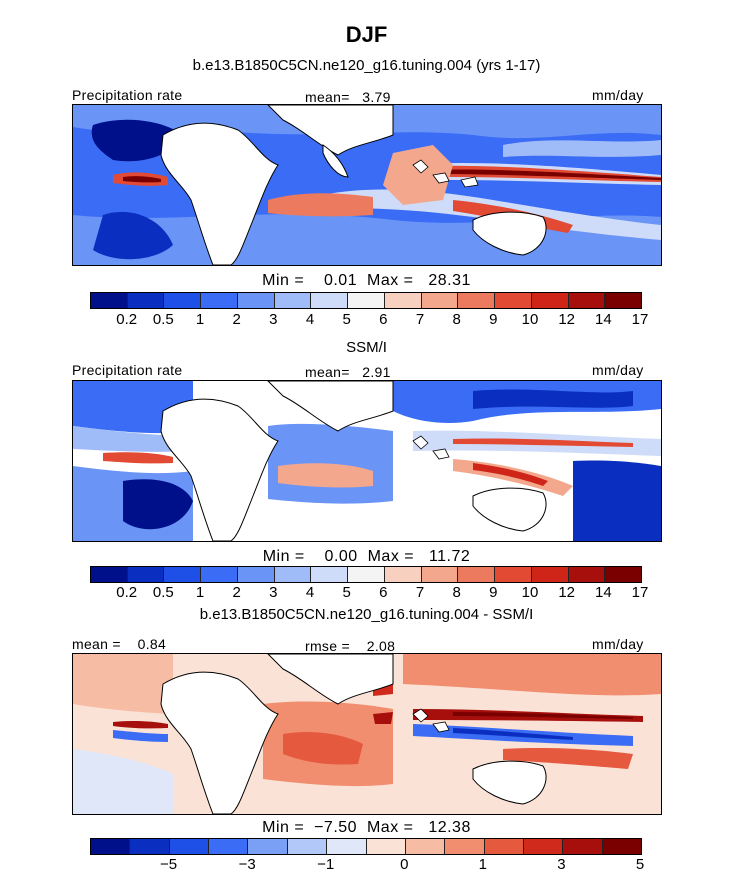  What do you see at coordinates (603, 592) in the screenshot?
I see `colorbar-tick-label: 14` at bounding box center [603, 592].